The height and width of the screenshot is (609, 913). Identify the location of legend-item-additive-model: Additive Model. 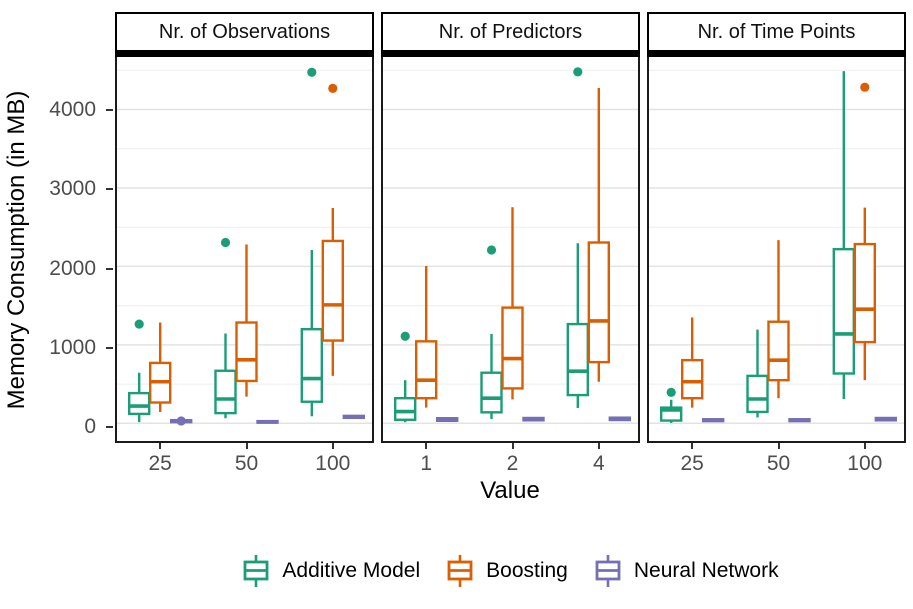
(331, 571).